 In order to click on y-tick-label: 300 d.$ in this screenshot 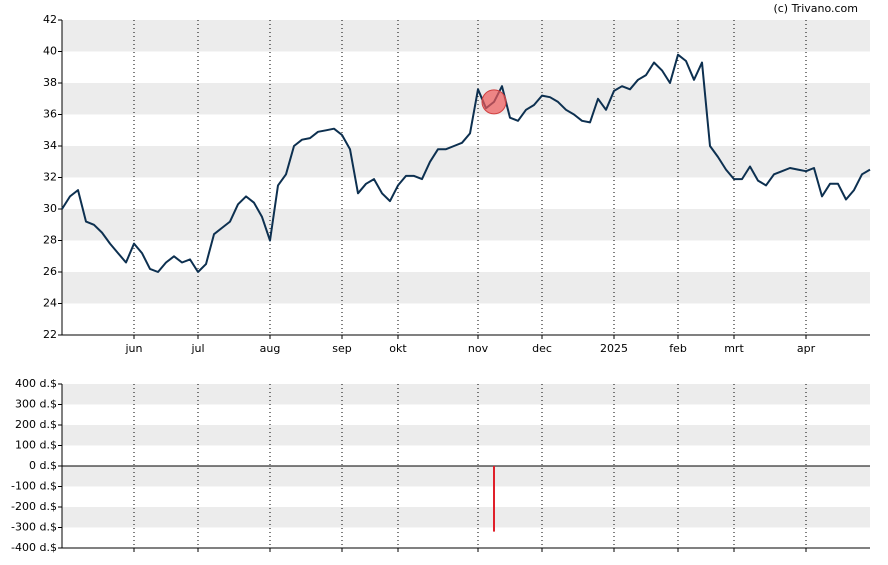, I will do `click(36, 404)`.